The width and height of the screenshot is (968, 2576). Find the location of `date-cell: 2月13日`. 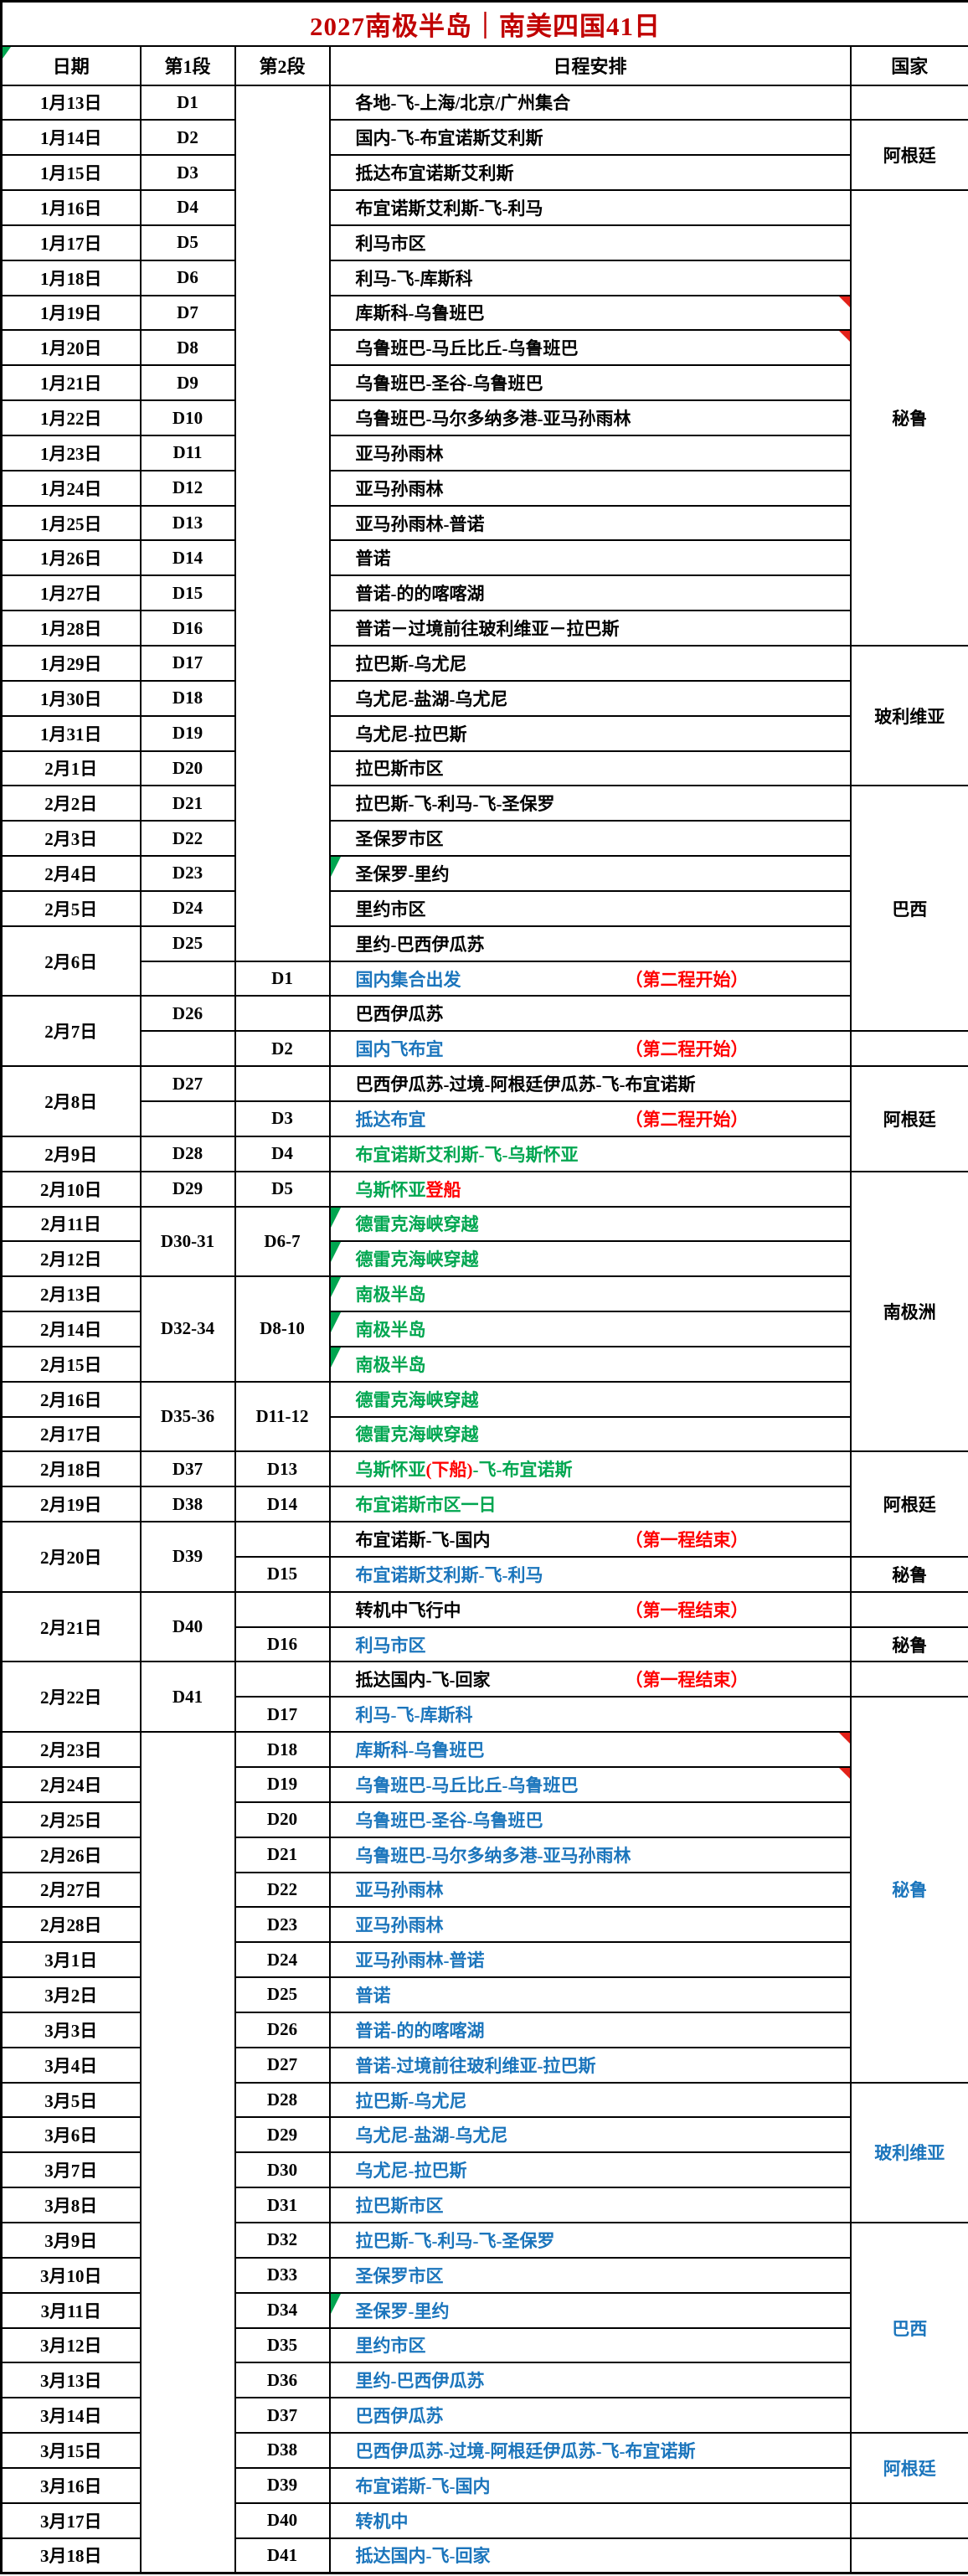

date-cell: 2月13日 is located at coordinates (71, 1294).